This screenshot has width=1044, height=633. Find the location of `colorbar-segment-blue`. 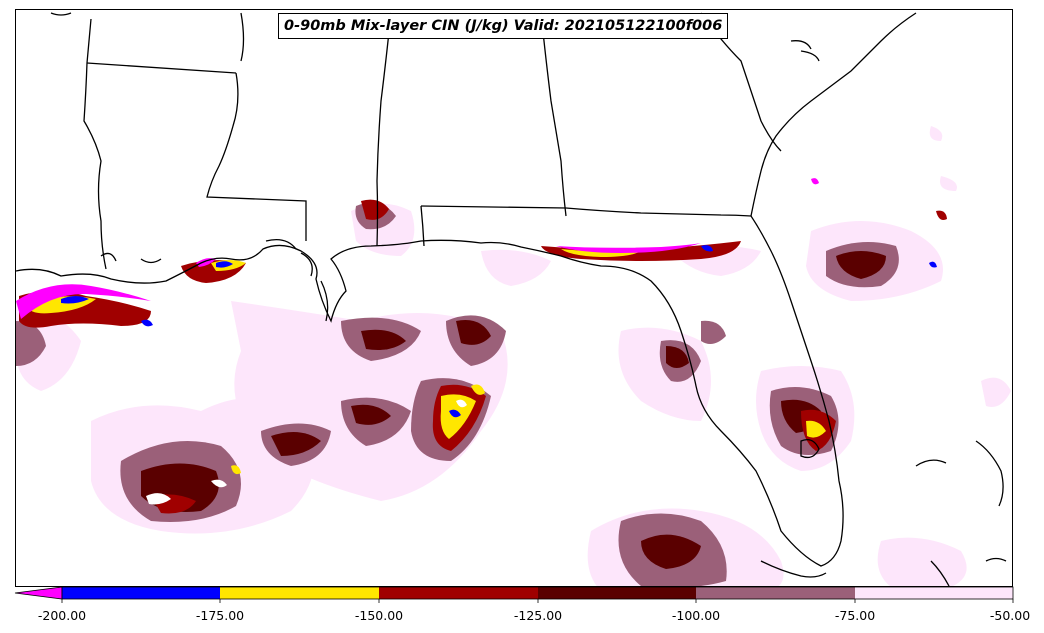

colorbar-segment-blue is located at coordinates (141, 593).